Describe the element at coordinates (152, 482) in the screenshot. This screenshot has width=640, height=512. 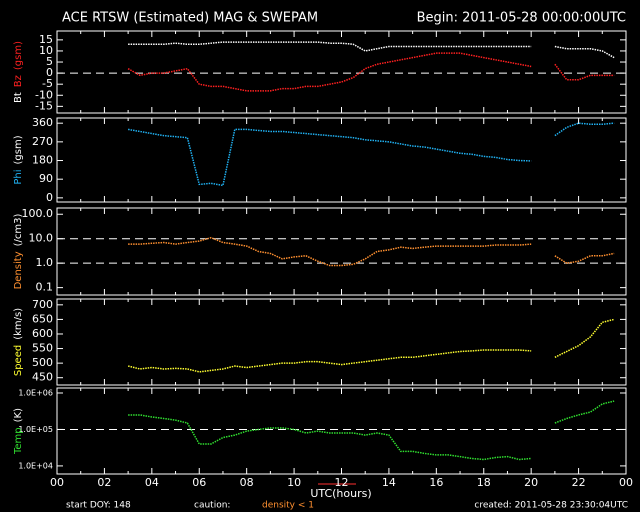
I see `x-tick-label: 04` at that location.